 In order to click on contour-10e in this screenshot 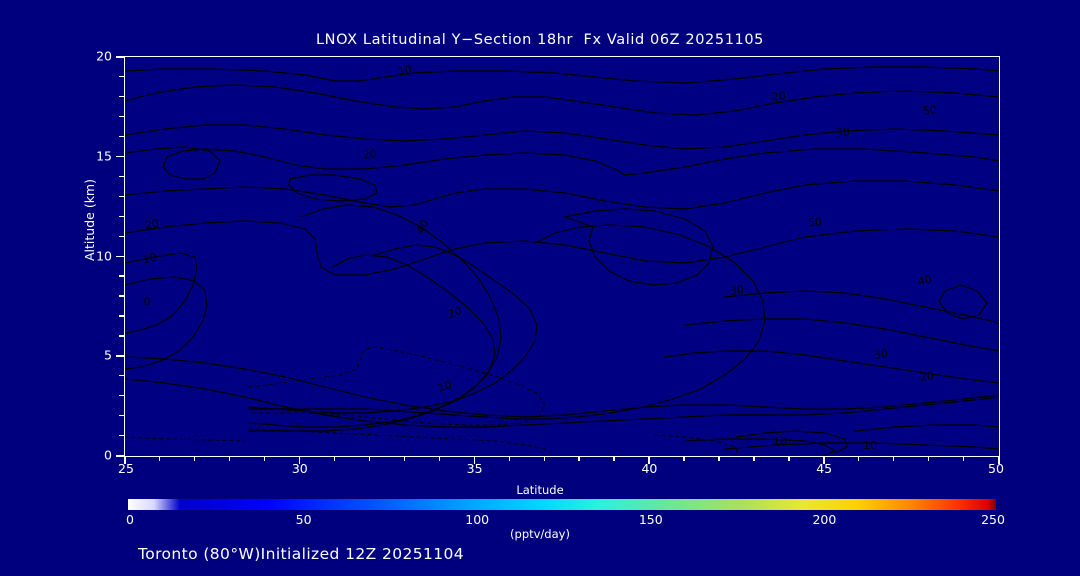, I will do `click(792, 442)`.